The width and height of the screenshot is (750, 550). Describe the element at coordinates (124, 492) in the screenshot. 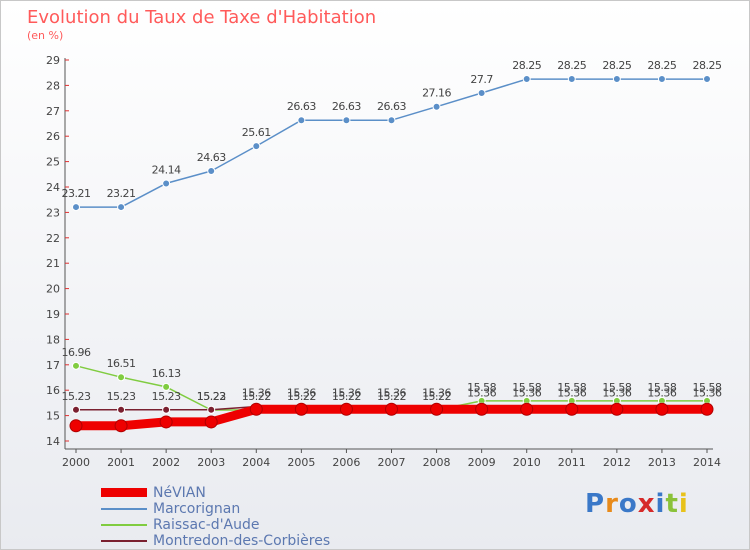

I see `legend-swatch-nevian` at that location.